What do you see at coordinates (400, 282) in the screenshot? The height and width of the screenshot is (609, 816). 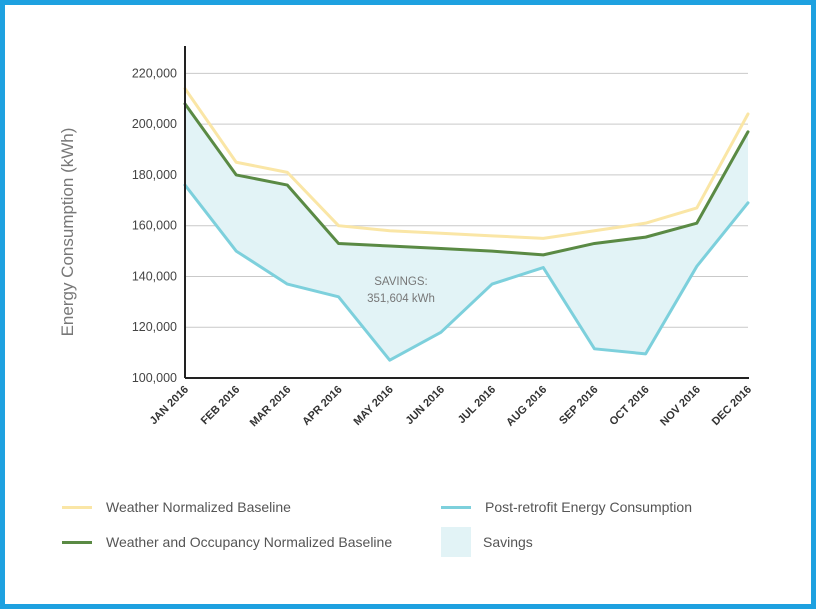 I see `savings-annotation-title: SAVINGS:` at bounding box center [400, 282].